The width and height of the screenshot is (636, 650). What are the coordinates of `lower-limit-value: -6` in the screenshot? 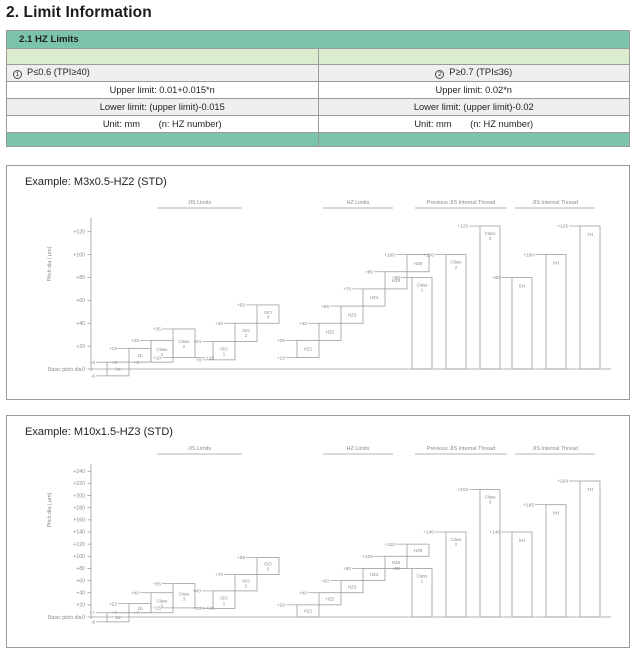 It's located at (93, 377).